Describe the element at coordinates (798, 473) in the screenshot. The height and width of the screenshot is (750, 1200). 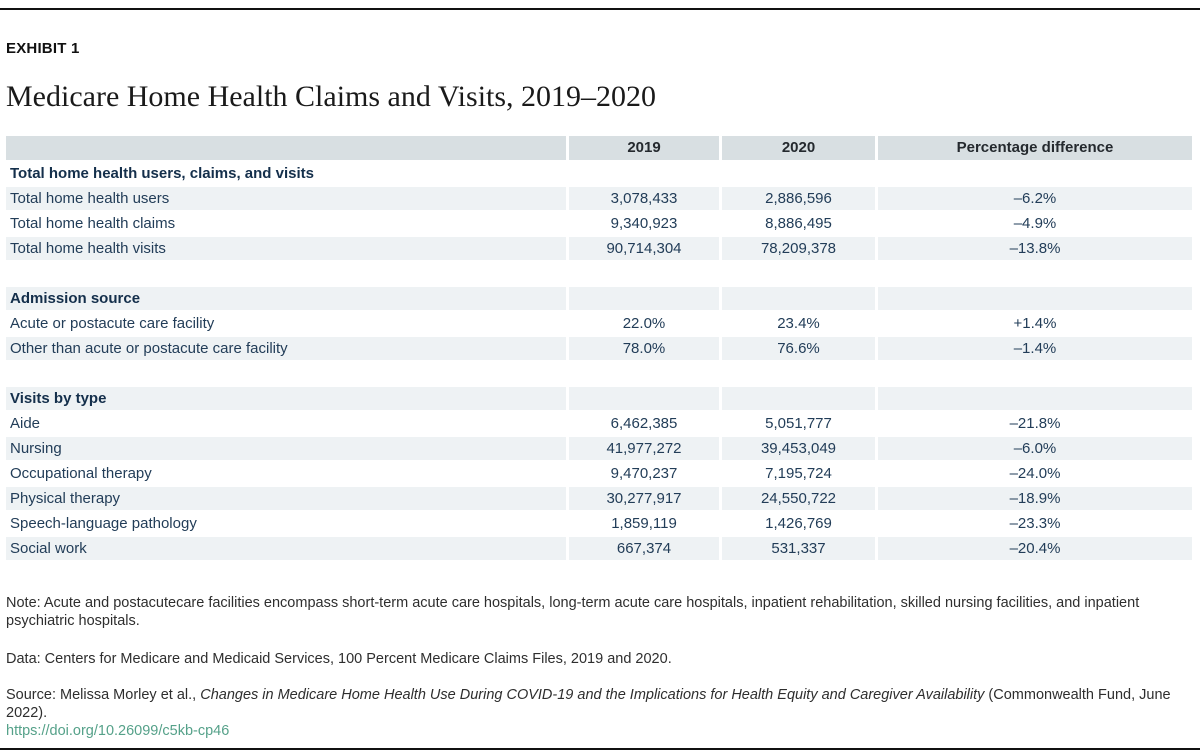
I see `value-2020: 7,195,724` at that location.